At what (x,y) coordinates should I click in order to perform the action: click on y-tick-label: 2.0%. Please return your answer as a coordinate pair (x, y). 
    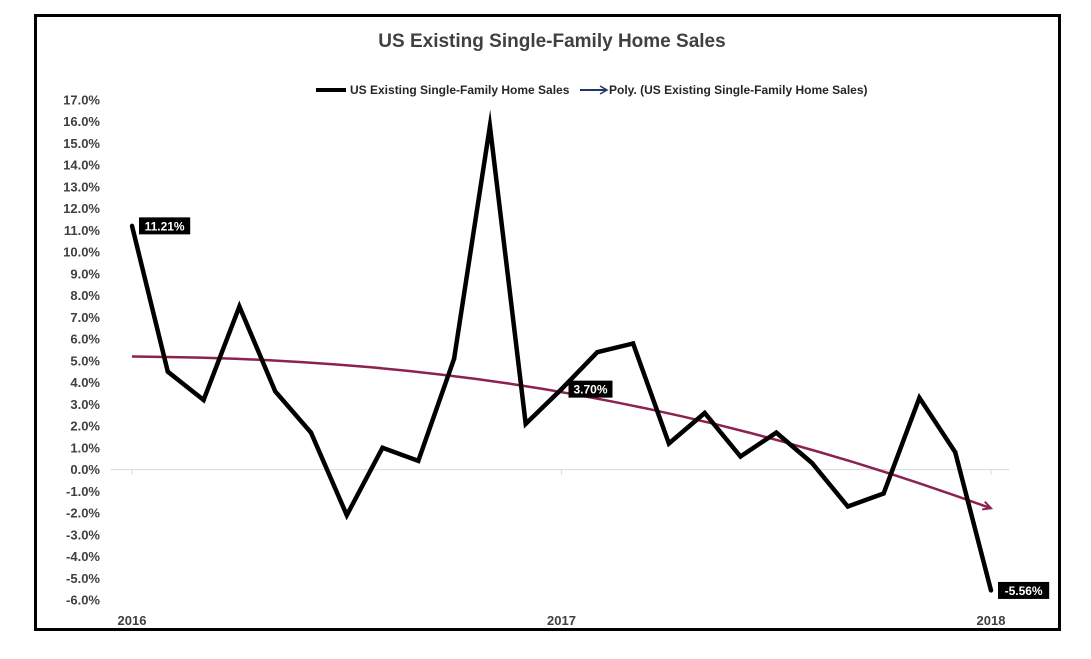
    Looking at the image, I should click on (85, 426).